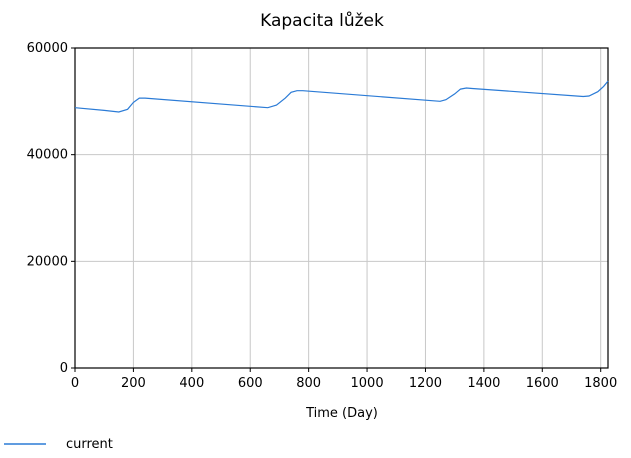  I want to click on x-tick-label: 400, so click(191, 383).